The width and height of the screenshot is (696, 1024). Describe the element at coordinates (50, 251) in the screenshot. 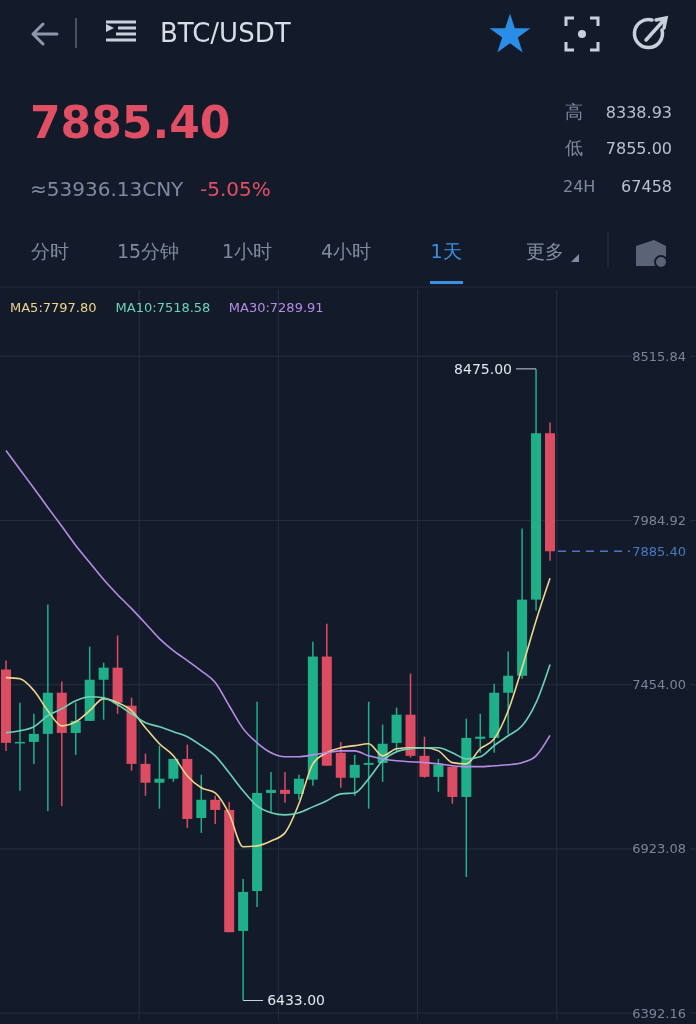

I see `text: 分时` at that location.